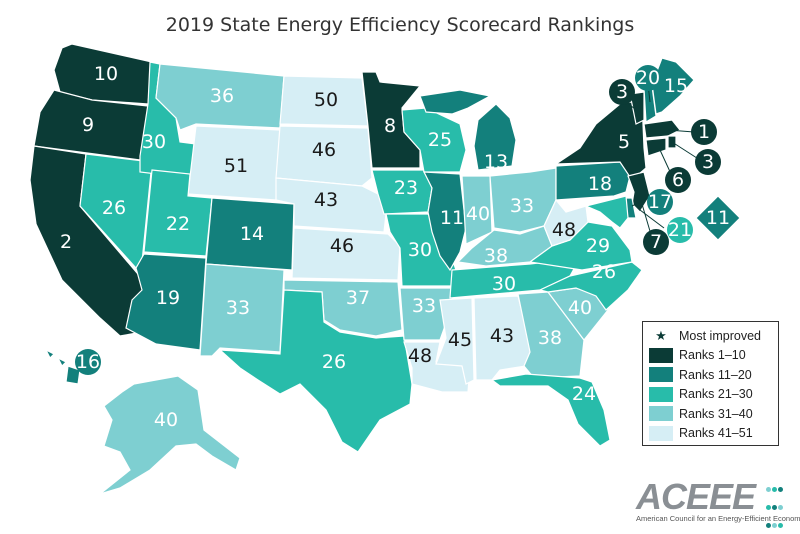 This screenshot has width=800, height=534. Describe the element at coordinates (478, 214) in the screenshot. I see `rank-label-IN: 40` at that location.